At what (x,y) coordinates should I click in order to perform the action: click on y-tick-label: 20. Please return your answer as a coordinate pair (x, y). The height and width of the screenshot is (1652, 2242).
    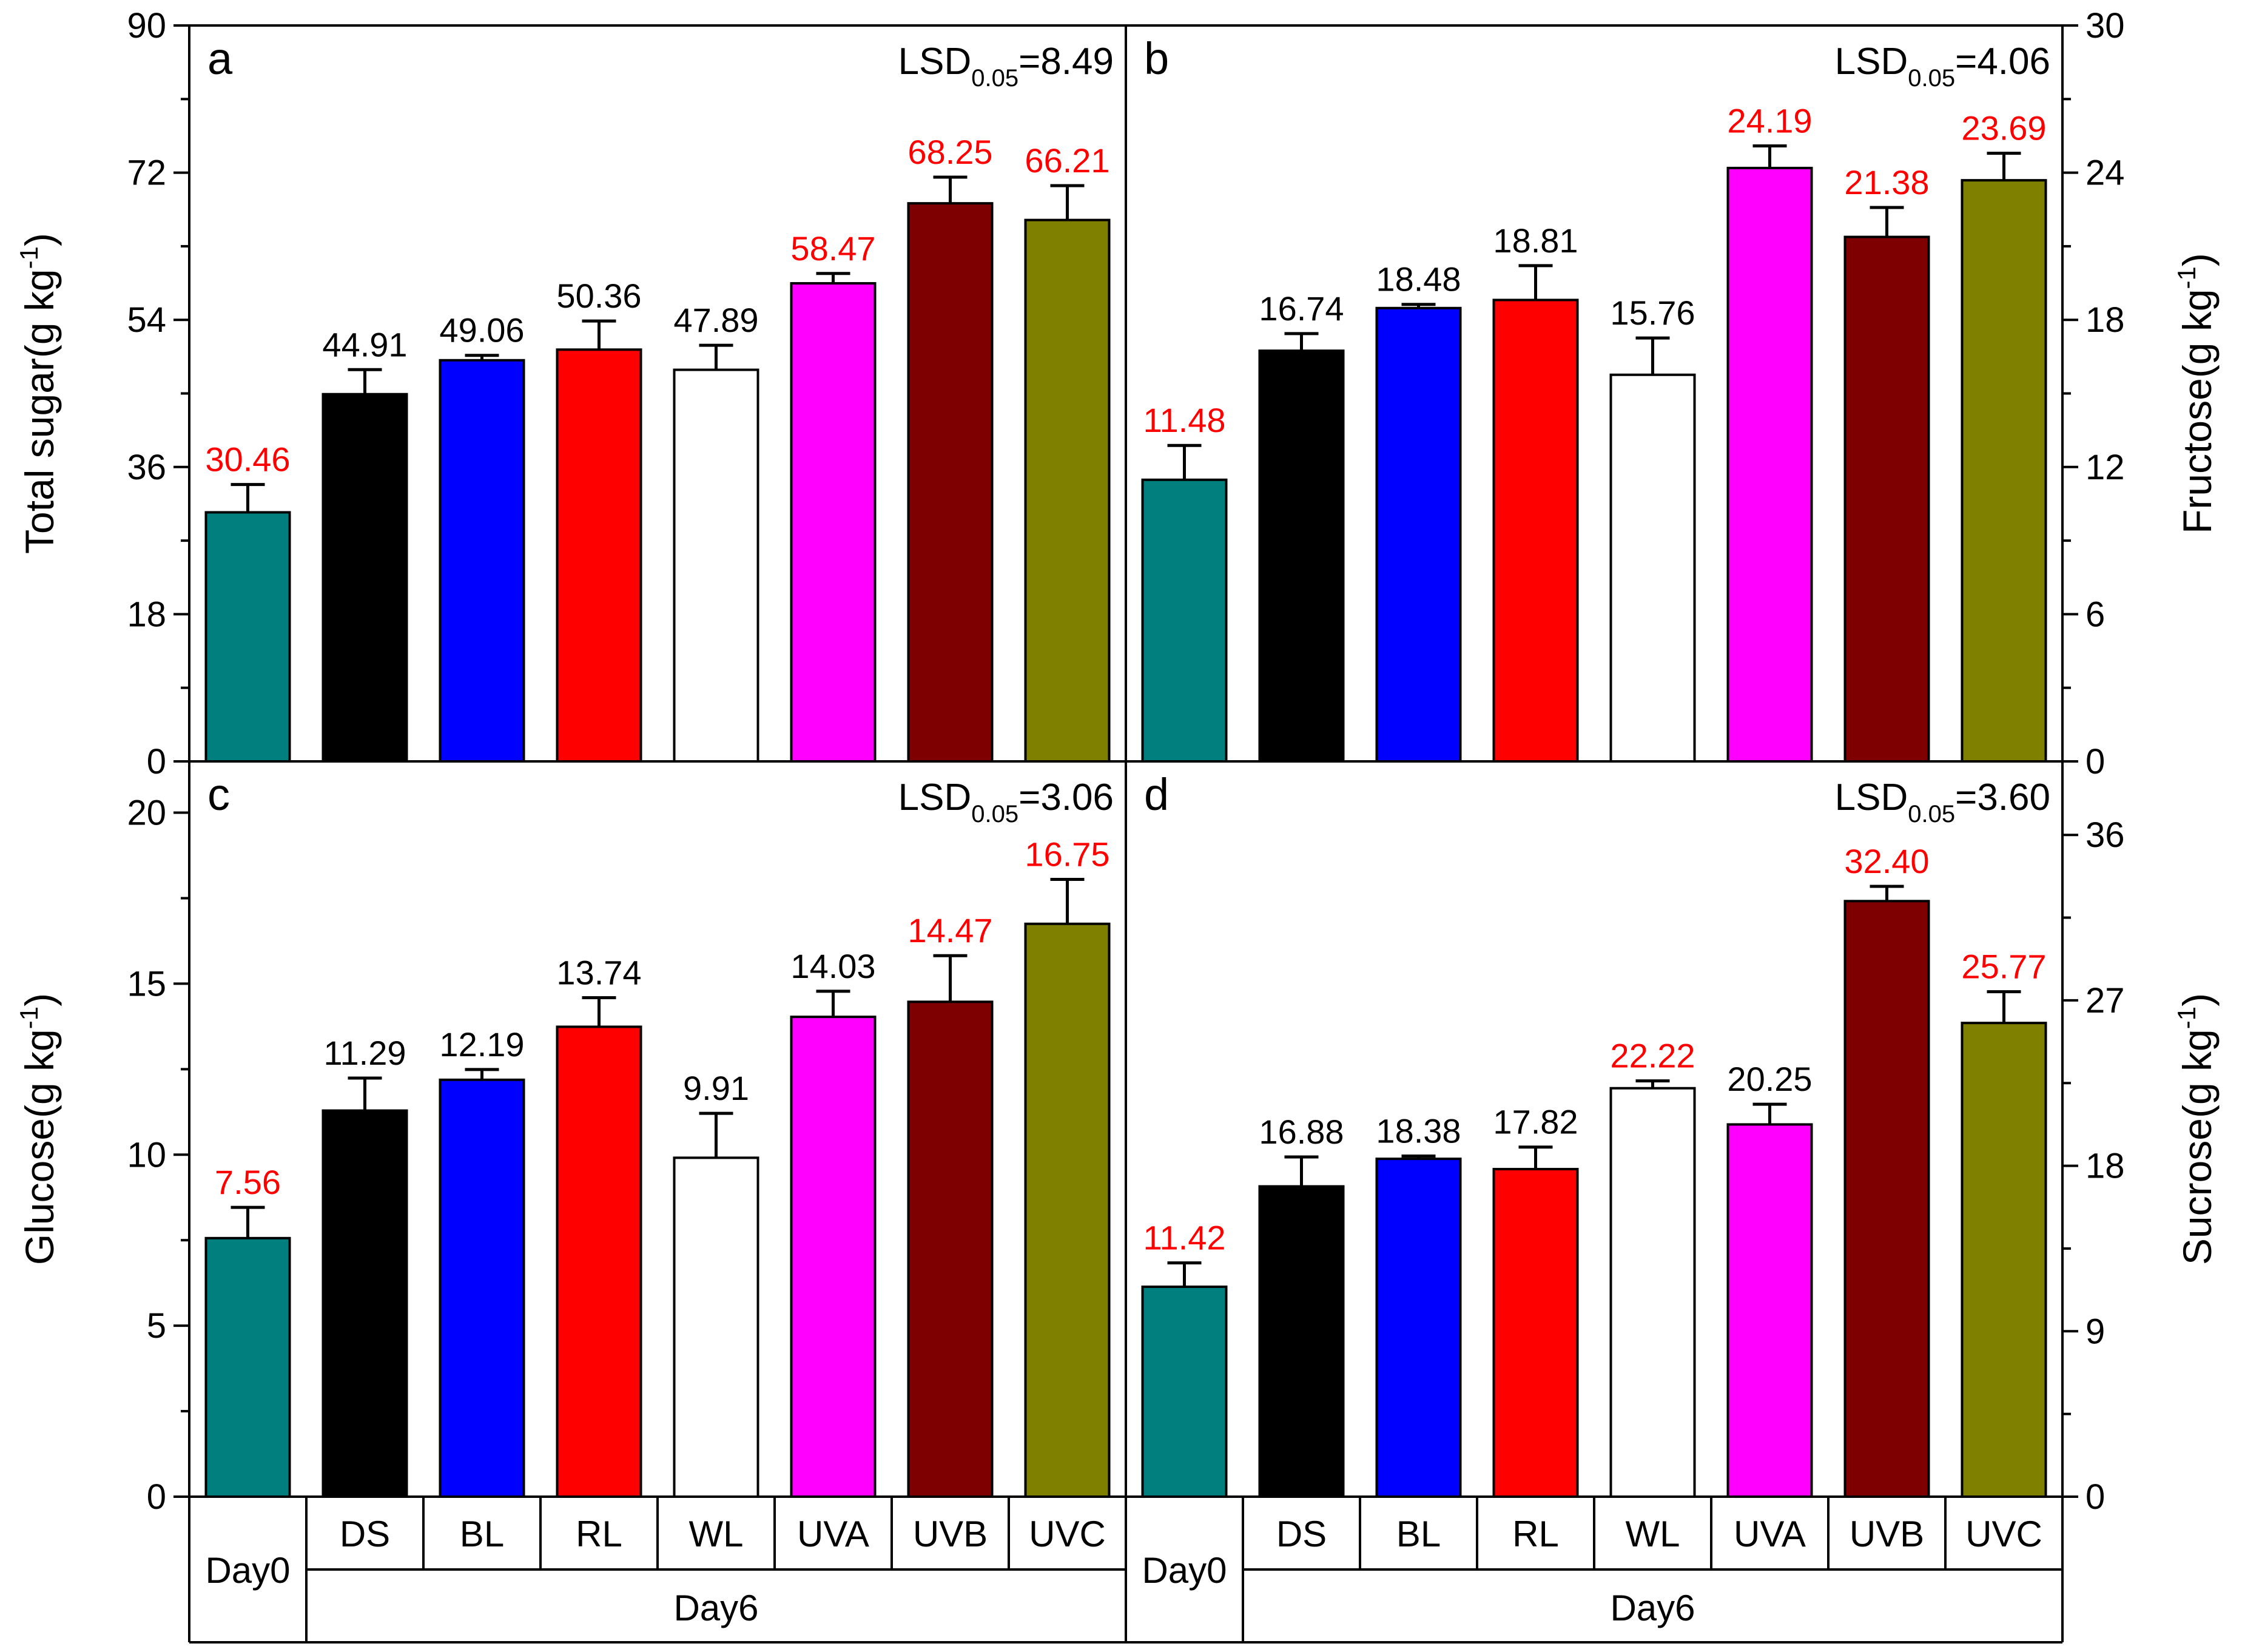
    Looking at the image, I should click on (146, 814).